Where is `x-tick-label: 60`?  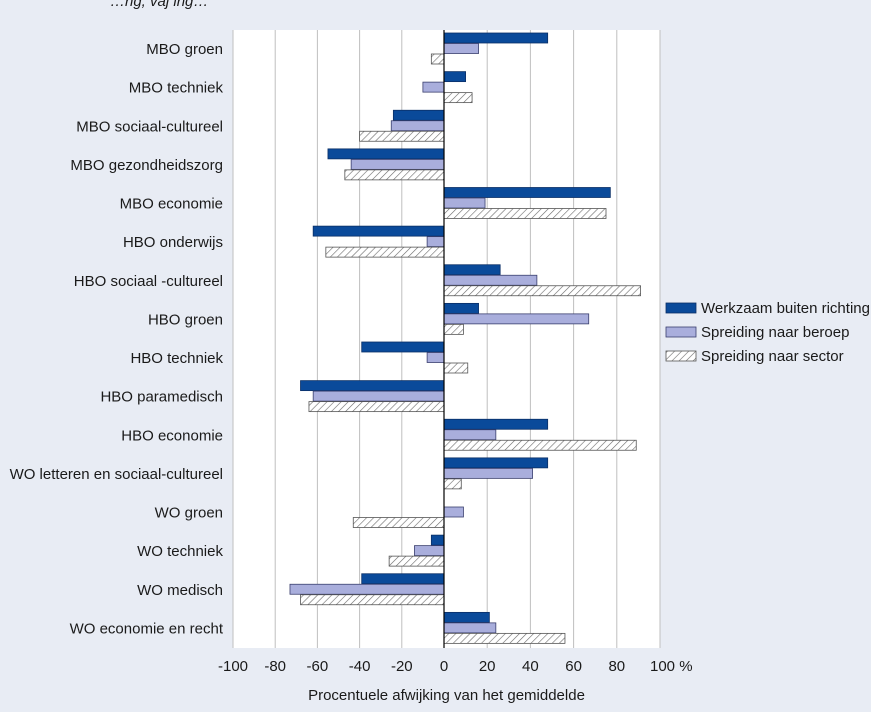 x-tick-label: 60 is located at coordinates (573, 666).